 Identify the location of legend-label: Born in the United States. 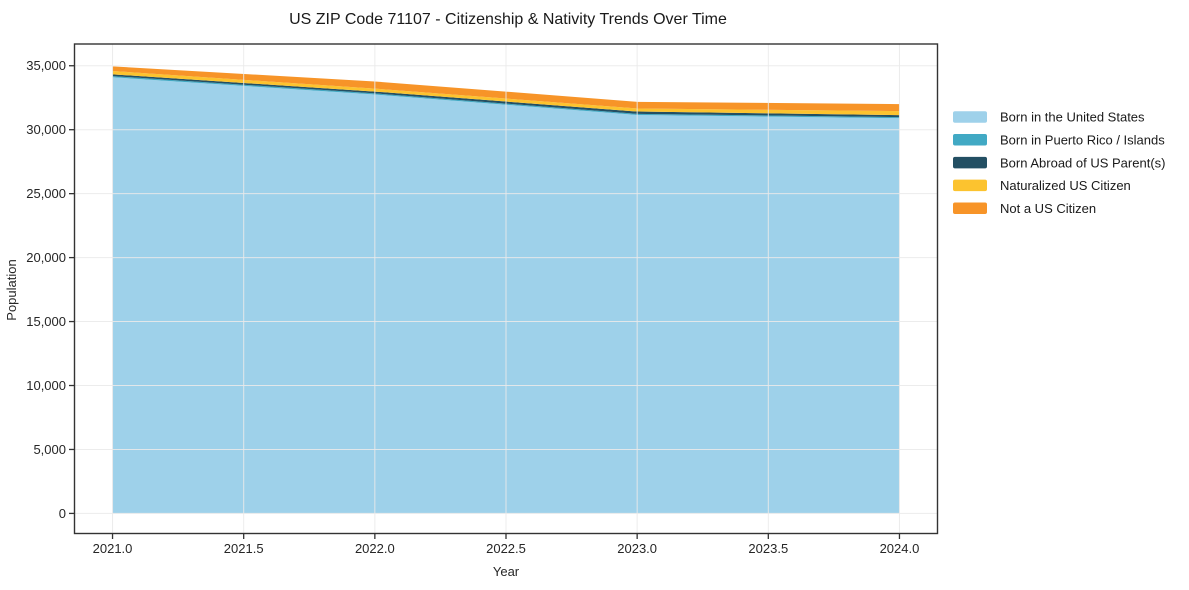
(1072, 117).